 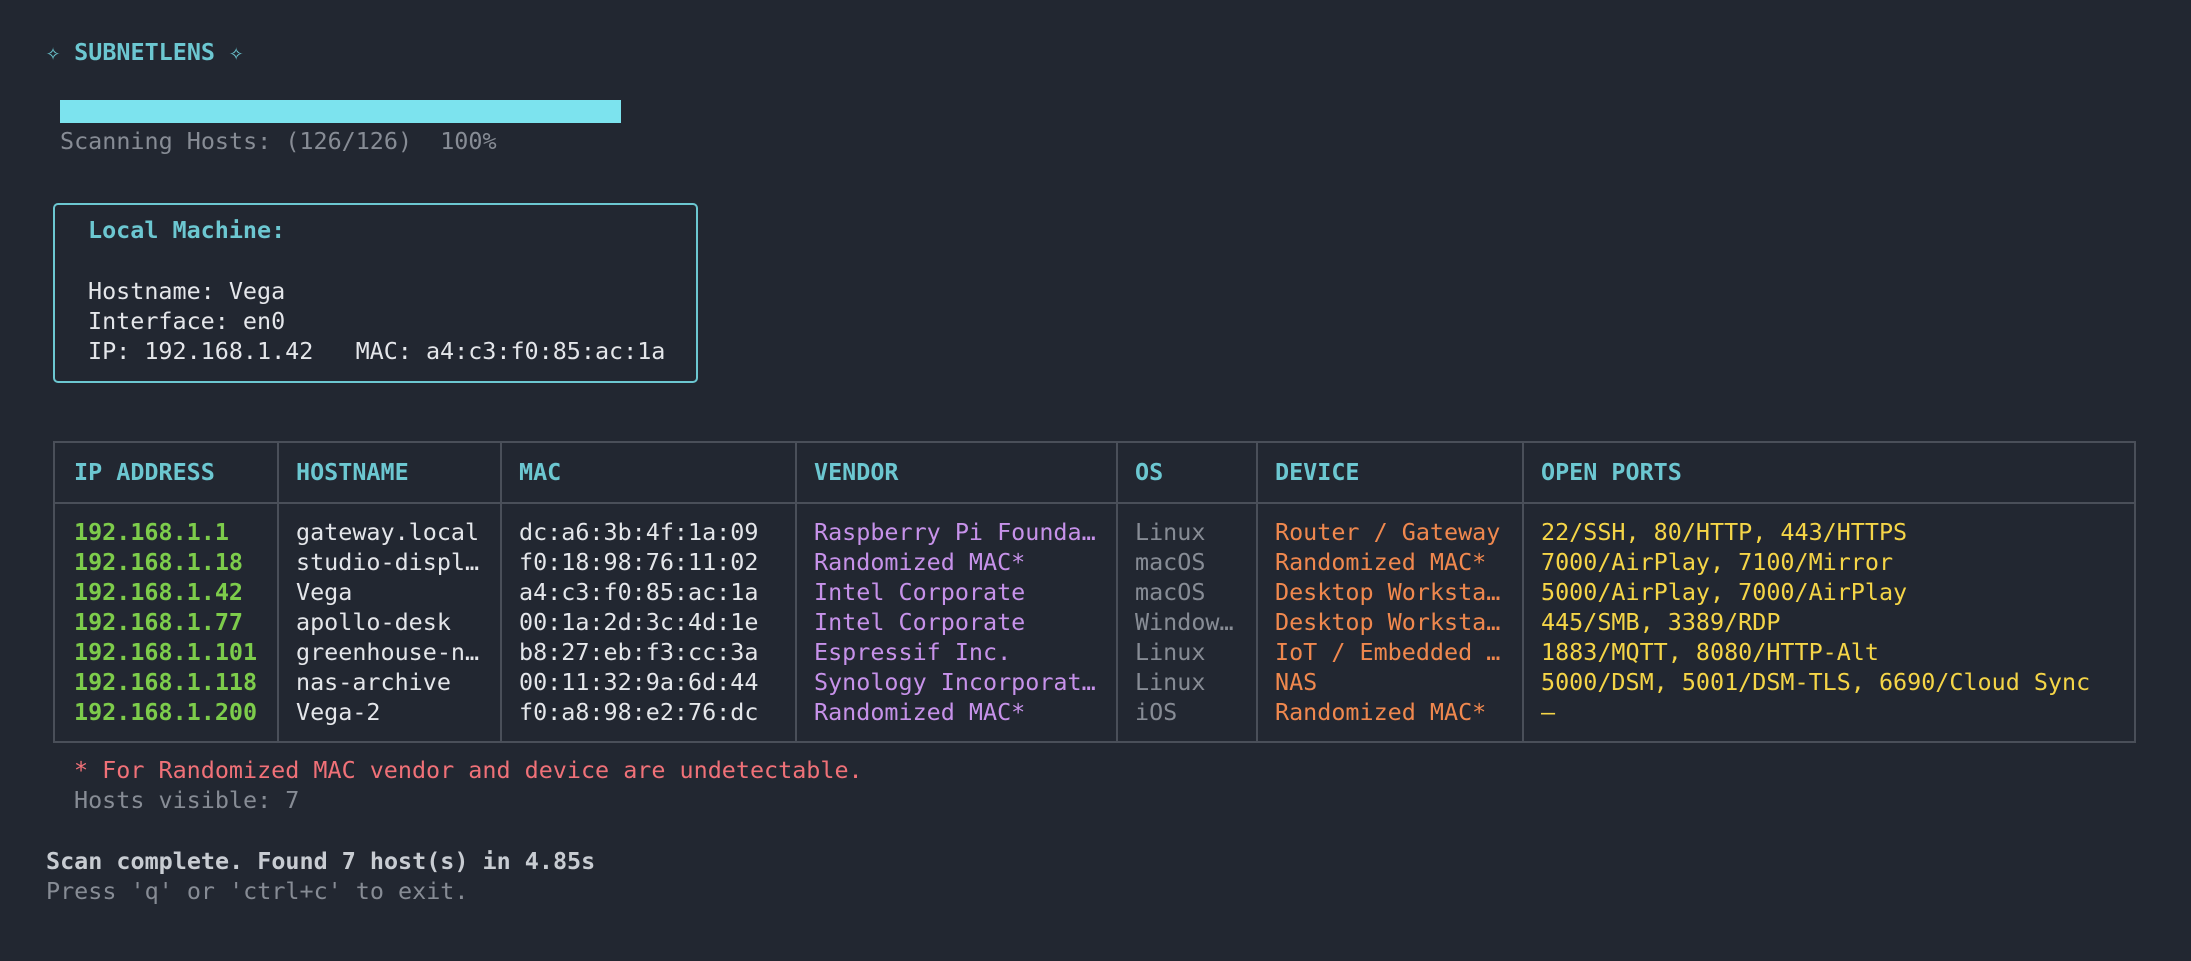 I want to click on local-machine-line: IP: 192.168.1.42 MAC: a4:c3:f0:85:ac:1a, so click(x=377, y=351).